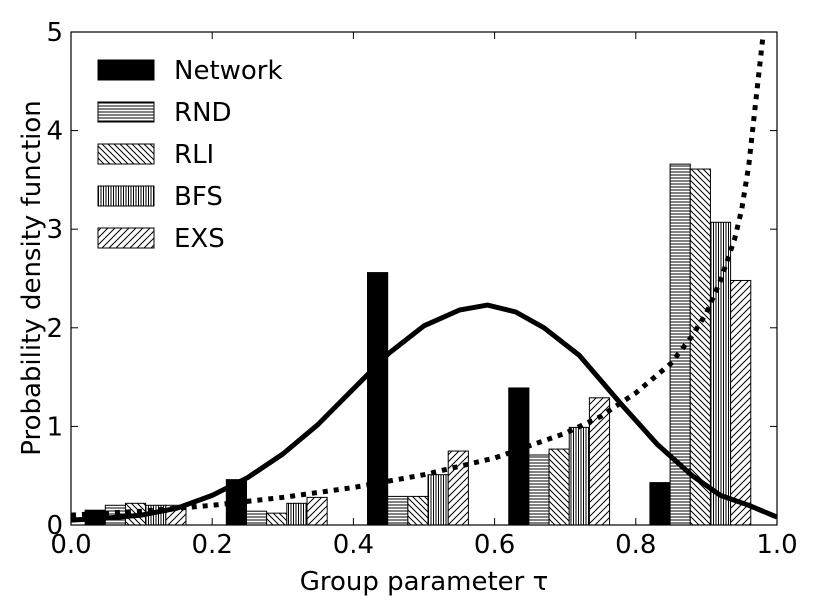  Describe the element at coordinates (54, 329) in the screenshot. I see `y-tick-label: 2` at that location.